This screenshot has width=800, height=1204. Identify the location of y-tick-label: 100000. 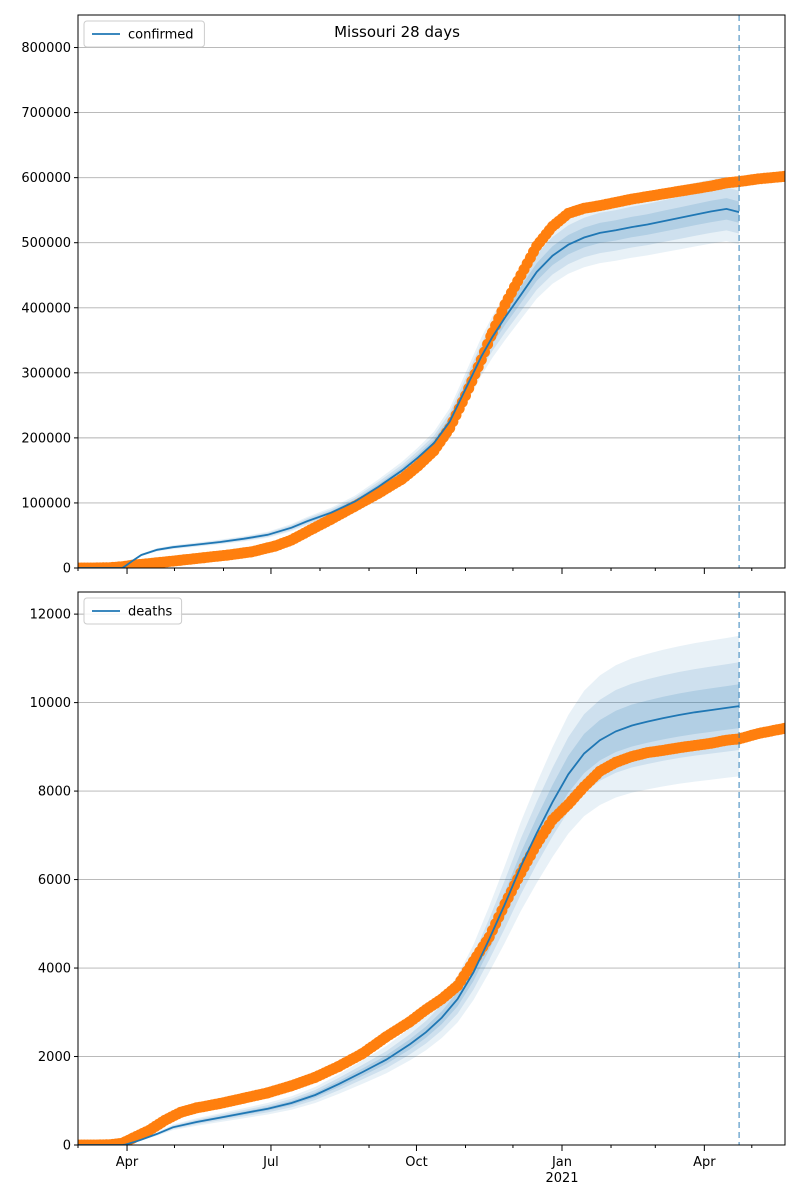
(46, 503).